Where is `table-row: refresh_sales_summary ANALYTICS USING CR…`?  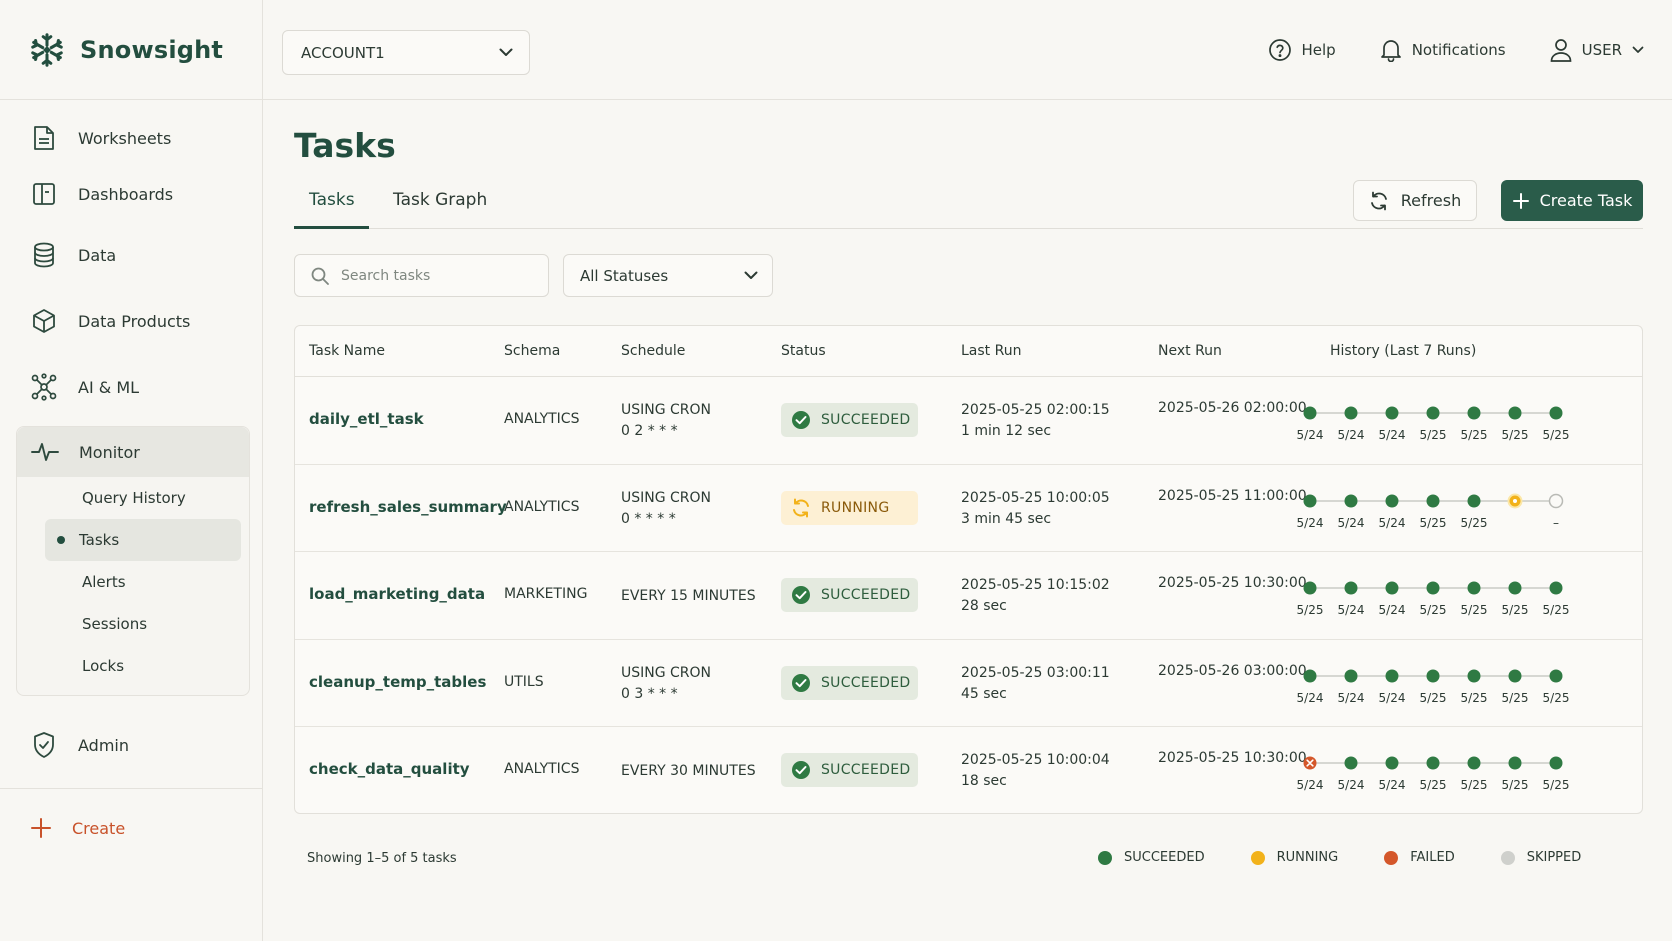 table-row: refresh_sales_summary ANALYTICS USING CR… is located at coordinates (968, 508).